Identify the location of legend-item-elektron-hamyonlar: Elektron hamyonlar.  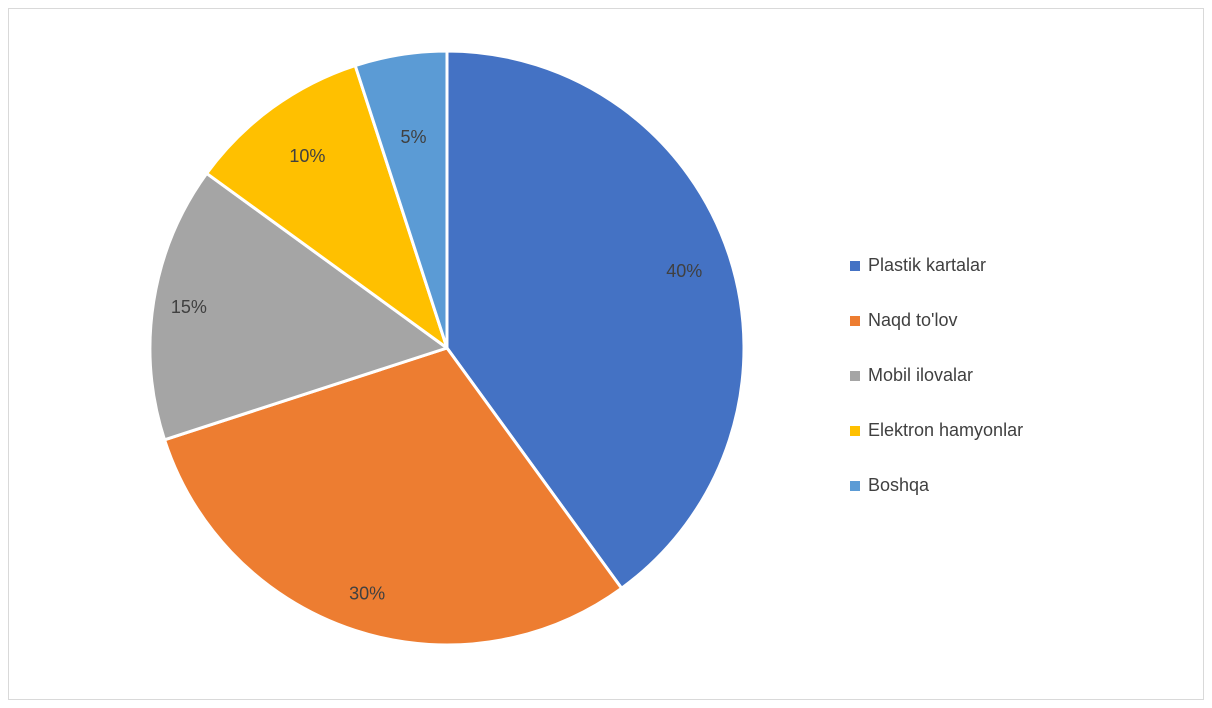
(936, 430).